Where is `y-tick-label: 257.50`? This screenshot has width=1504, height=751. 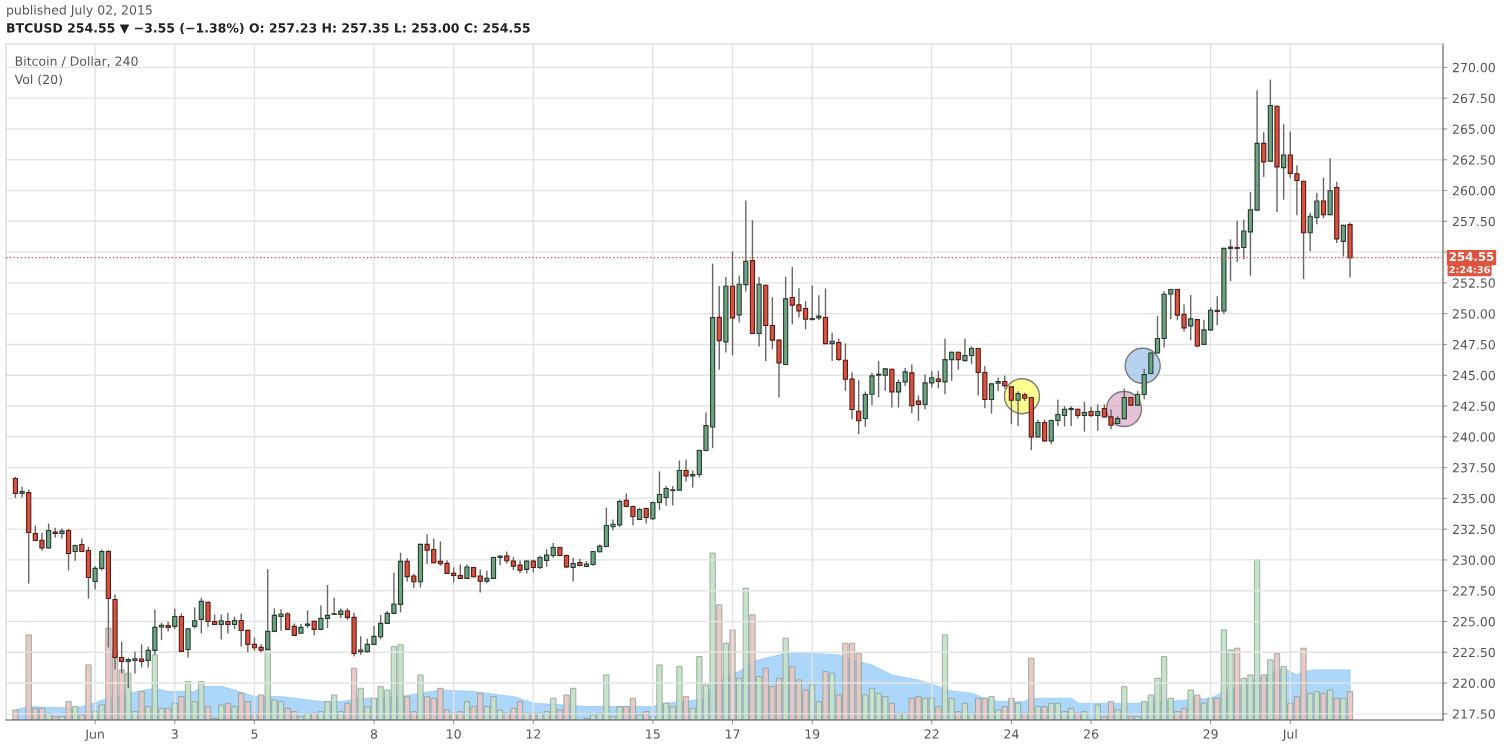
y-tick-label: 257.50 is located at coordinates (1473, 221).